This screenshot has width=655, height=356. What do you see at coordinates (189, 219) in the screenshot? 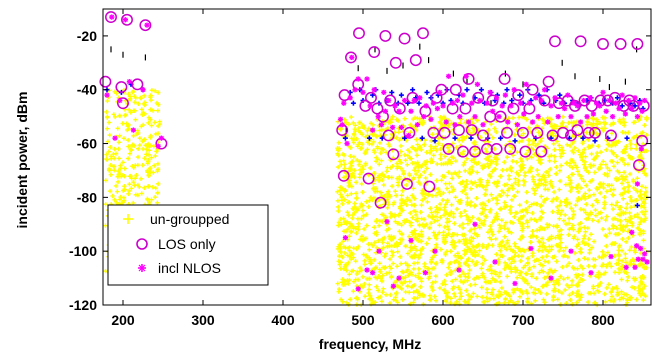
I see `legend-label-ungrouped: un-groupped` at bounding box center [189, 219].